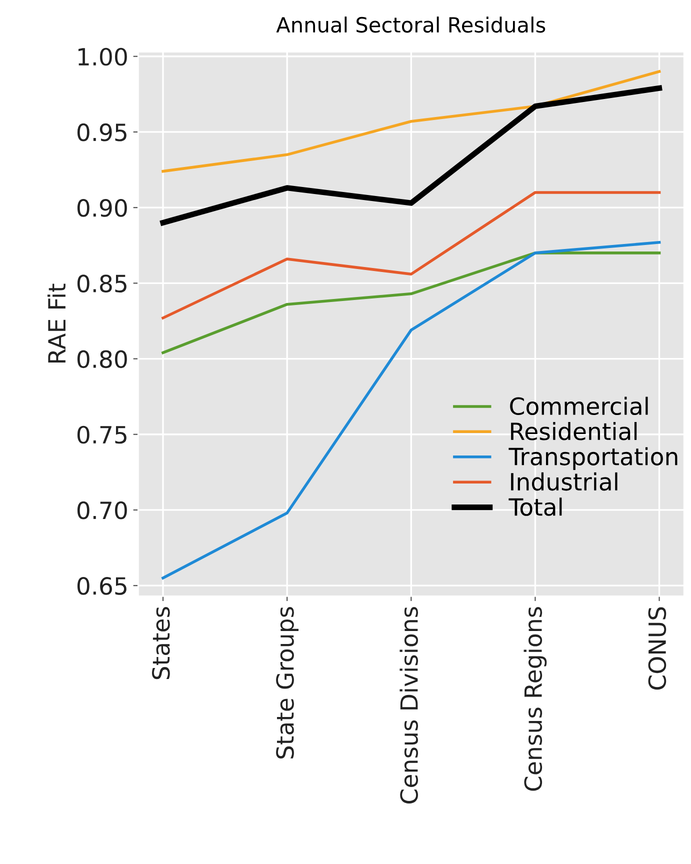  Describe the element at coordinates (657, 648) in the screenshot. I see `x-tick-label: CONUS` at that location.